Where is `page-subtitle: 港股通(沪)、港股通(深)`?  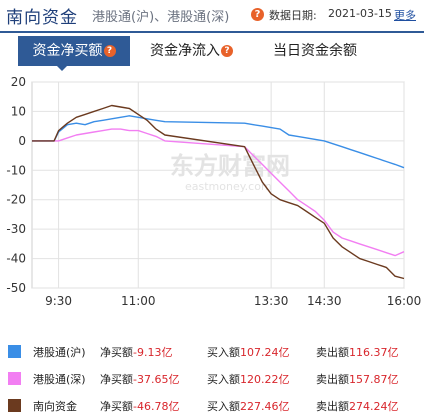
page-subtitle: 港股通(沪)、港股通(深) is located at coordinates (161, 17).